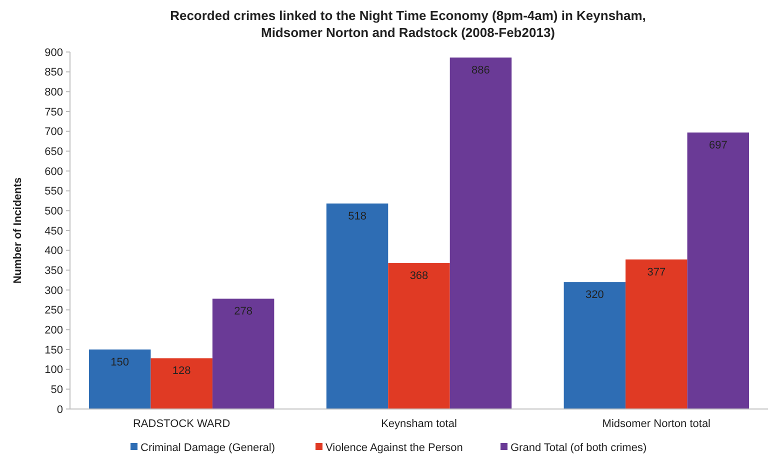 The height and width of the screenshot is (465, 776). What do you see at coordinates (56, 390) in the screenshot?
I see `y-tick-label: 50` at bounding box center [56, 390].